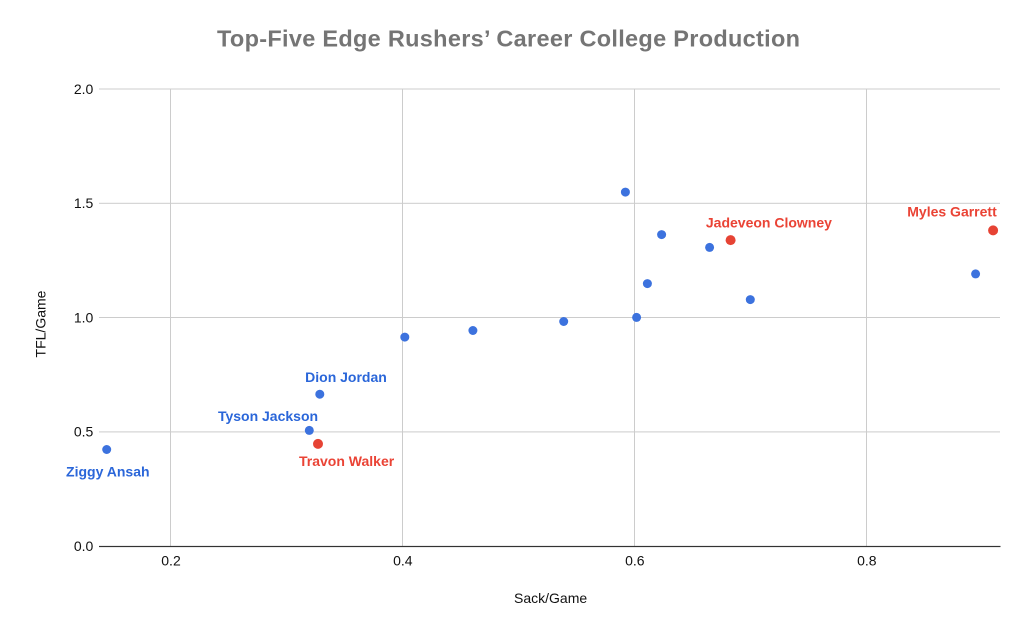  I want to click on svg-text: 0.5, so click(84, 432).